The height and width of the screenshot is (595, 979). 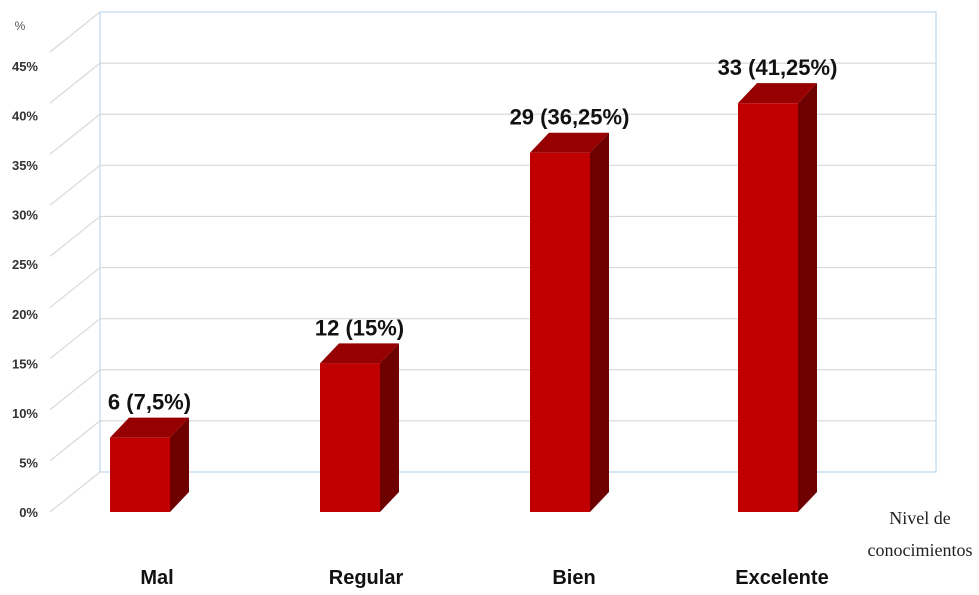 What do you see at coordinates (25, 264) in the screenshot?
I see `y-tick-label: 25%` at bounding box center [25, 264].